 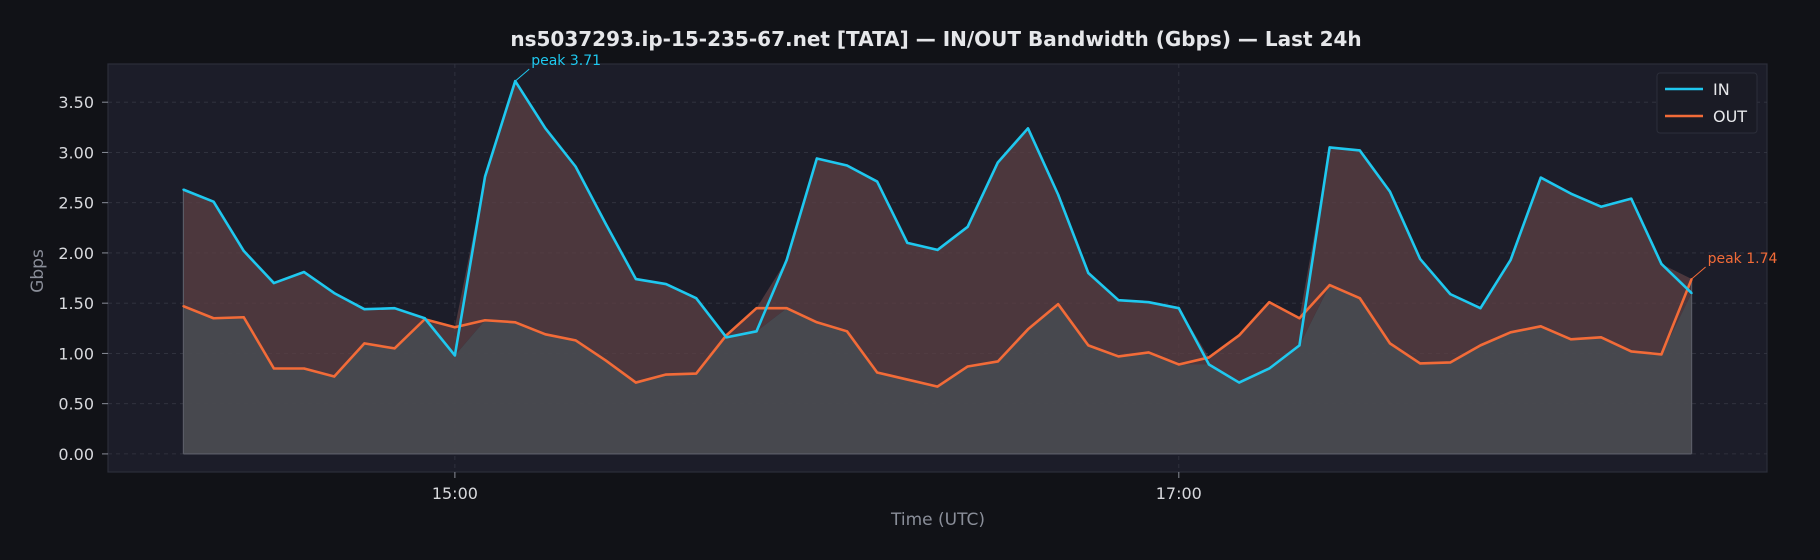 What do you see at coordinates (38, 271) in the screenshot?
I see `y-axis-label: Gbps` at bounding box center [38, 271].